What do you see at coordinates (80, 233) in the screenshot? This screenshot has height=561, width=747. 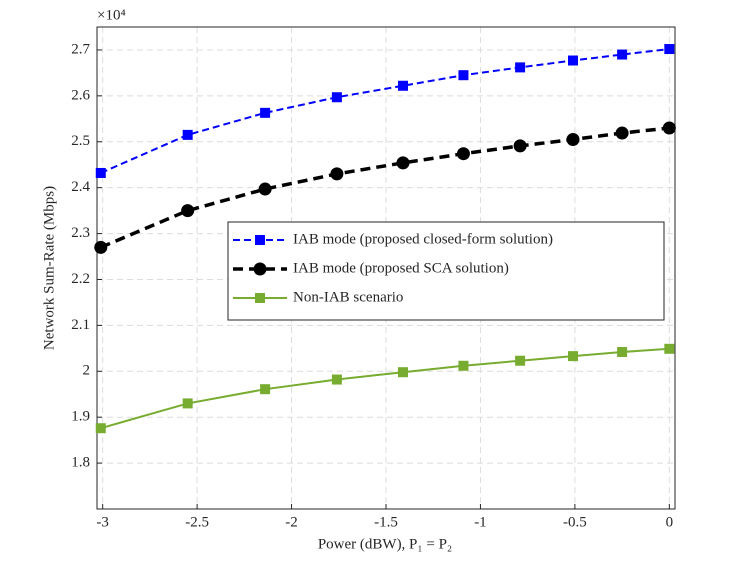 I see `y-tick-label: 2.3` at bounding box center [80, 233].